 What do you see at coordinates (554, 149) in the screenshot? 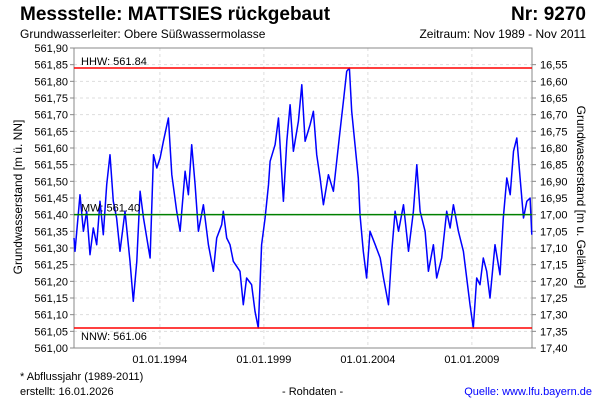
I see `y-tick-label-right: 16,80` at bounding box center [554, 149].